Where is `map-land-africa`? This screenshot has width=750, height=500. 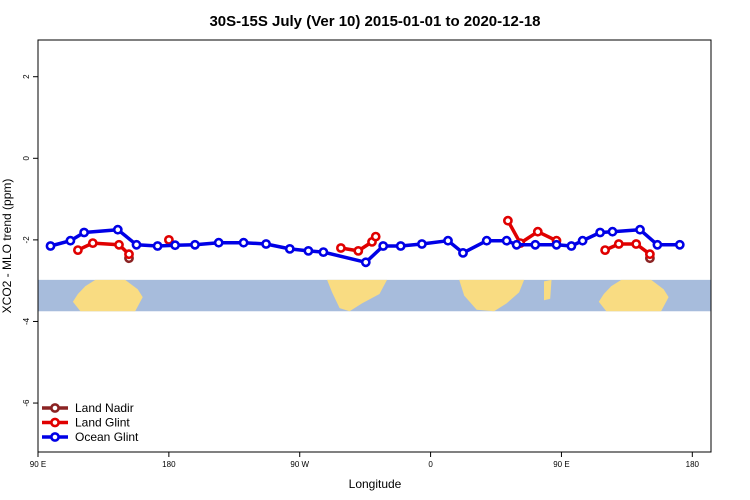
map-land-africa is located at coordinates (492, 295).